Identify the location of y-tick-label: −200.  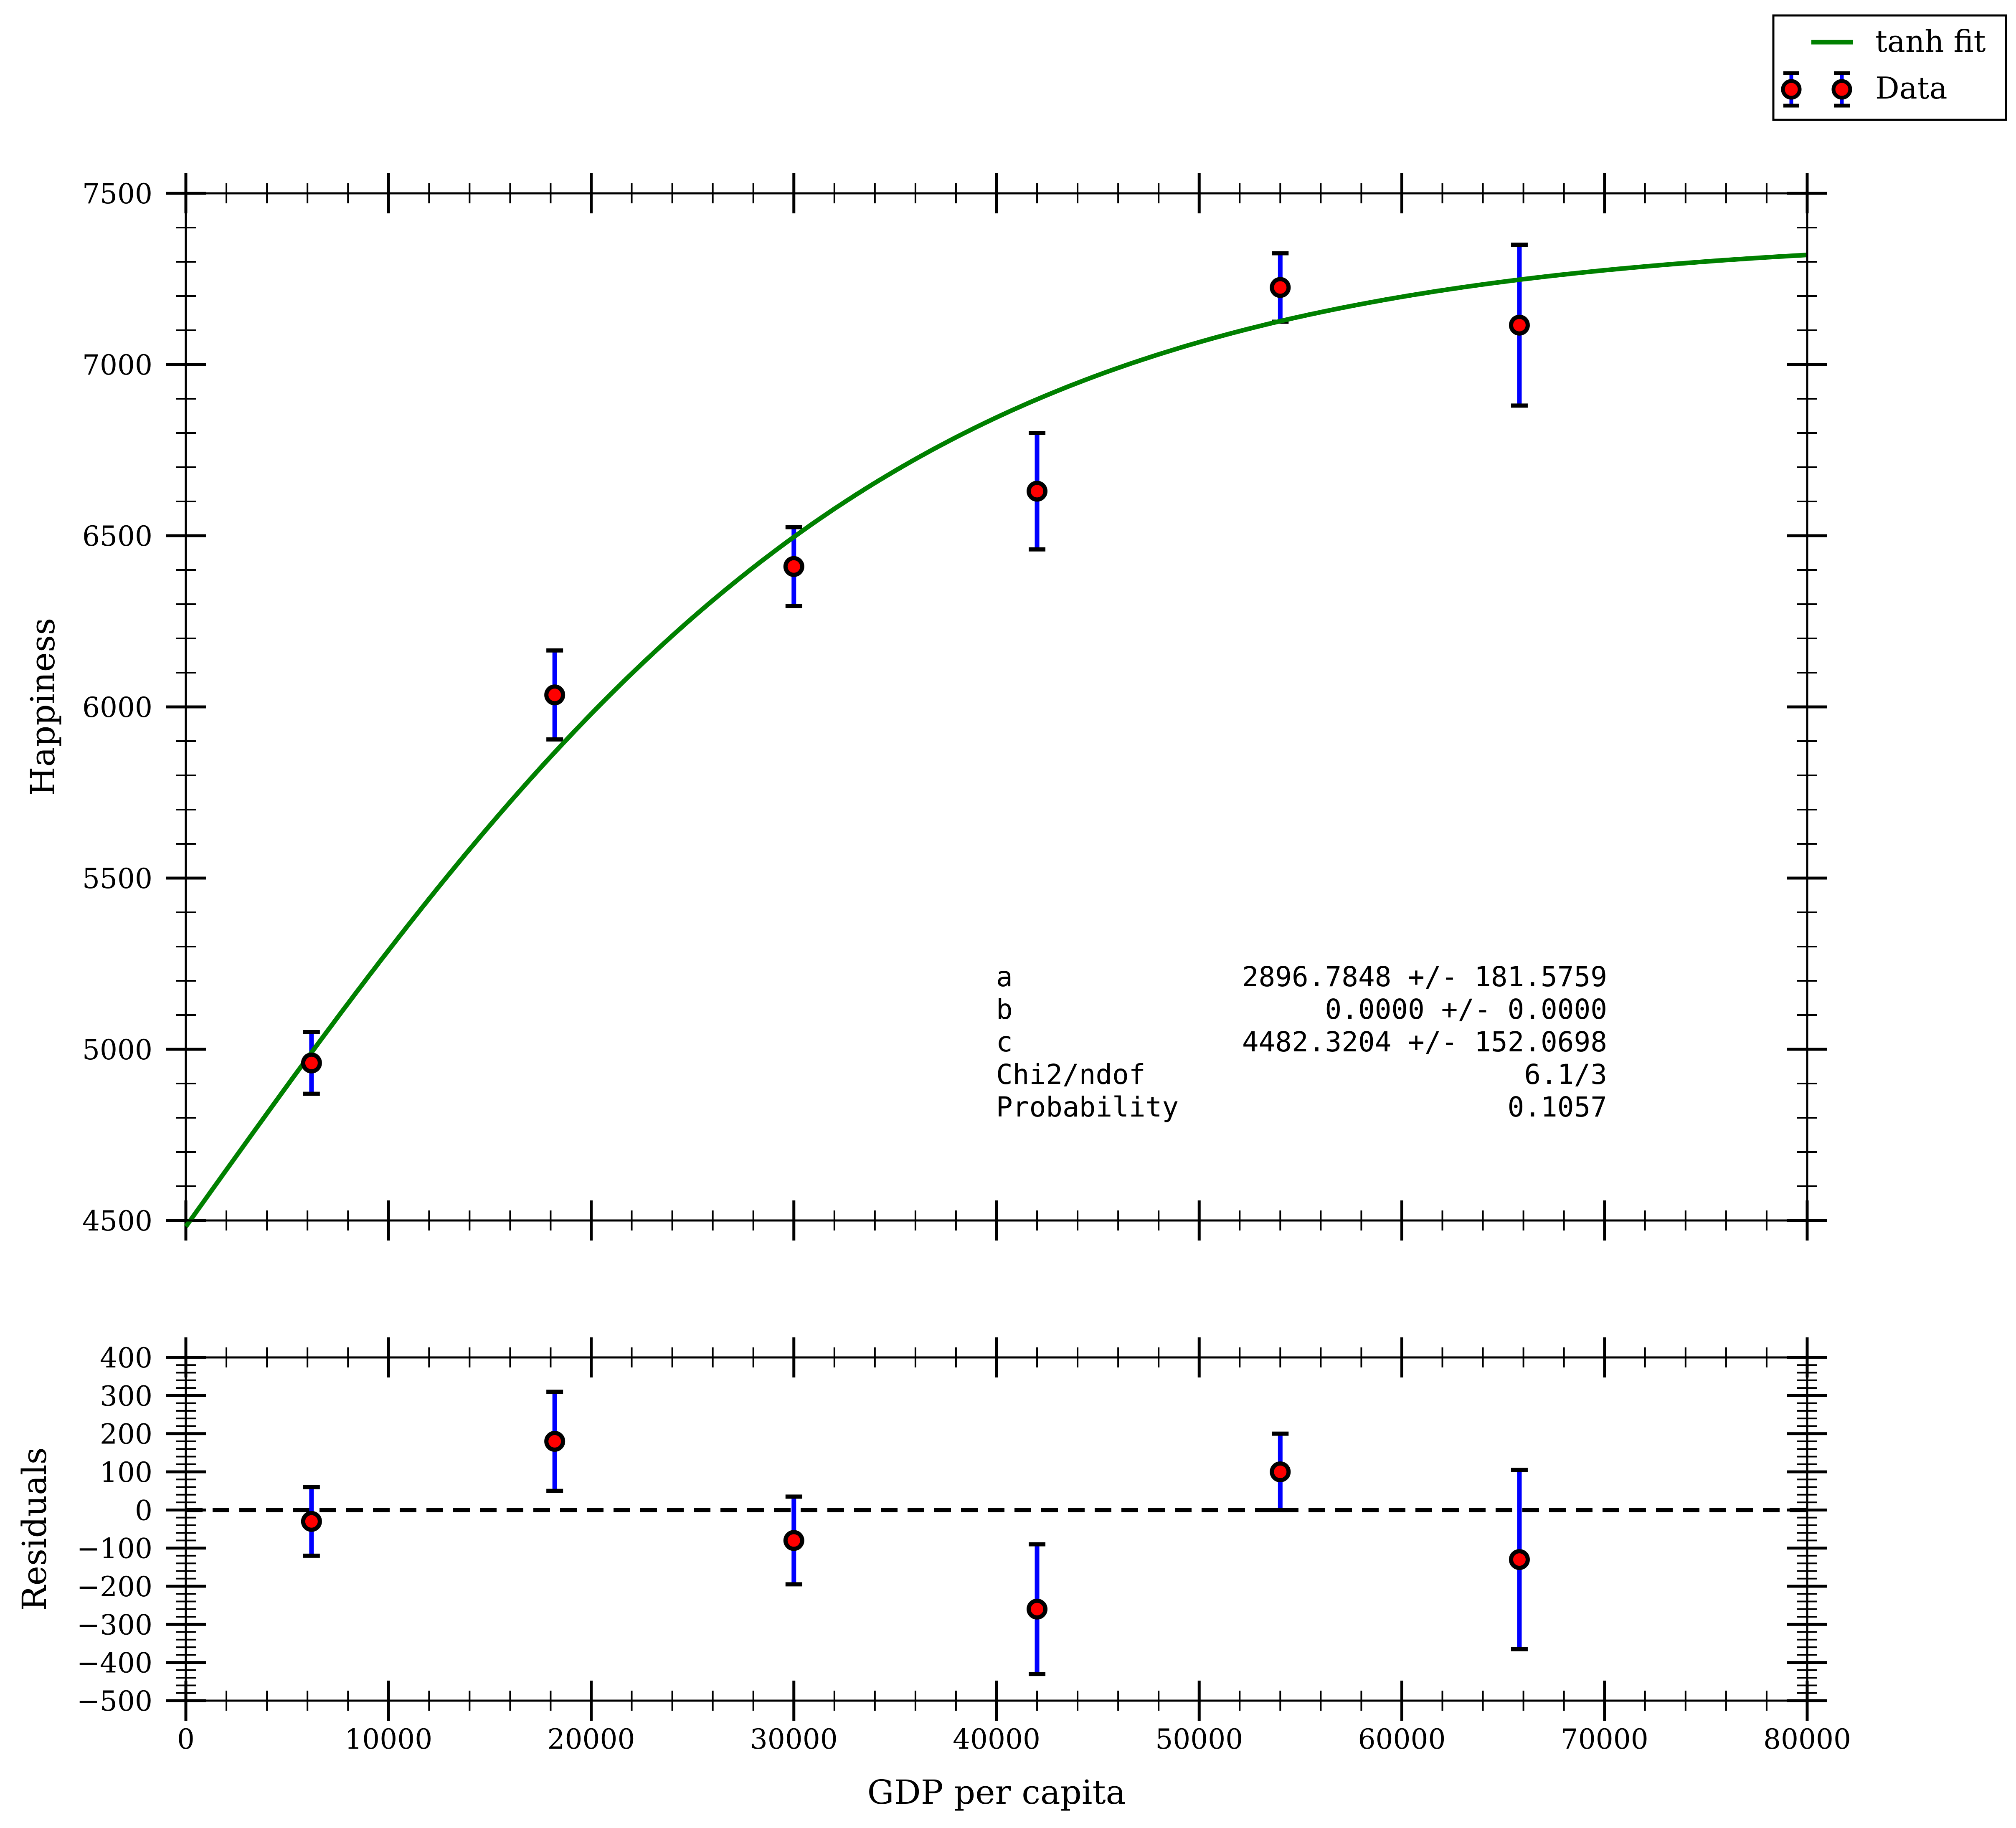
(114, 1587).